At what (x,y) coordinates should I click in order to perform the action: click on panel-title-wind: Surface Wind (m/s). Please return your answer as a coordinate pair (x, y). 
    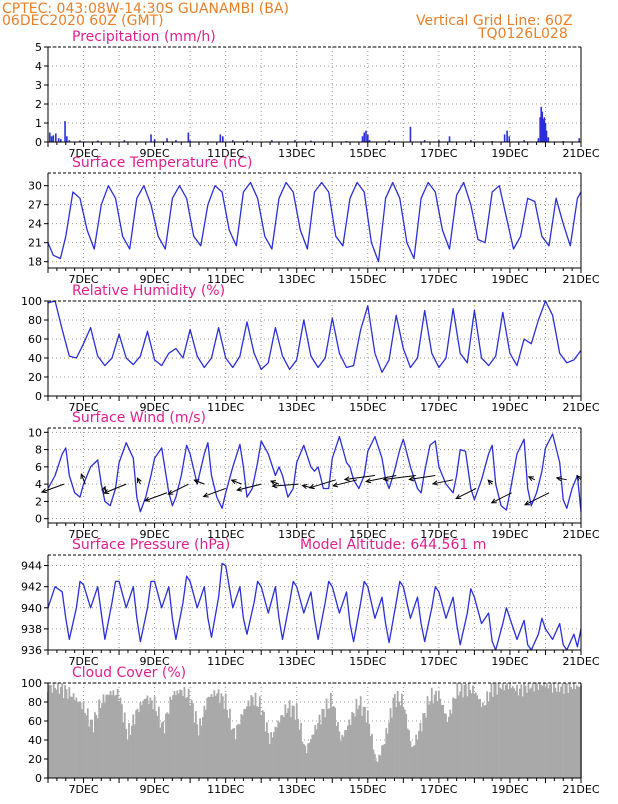
    Looking at the image, I should click on (139, 418).